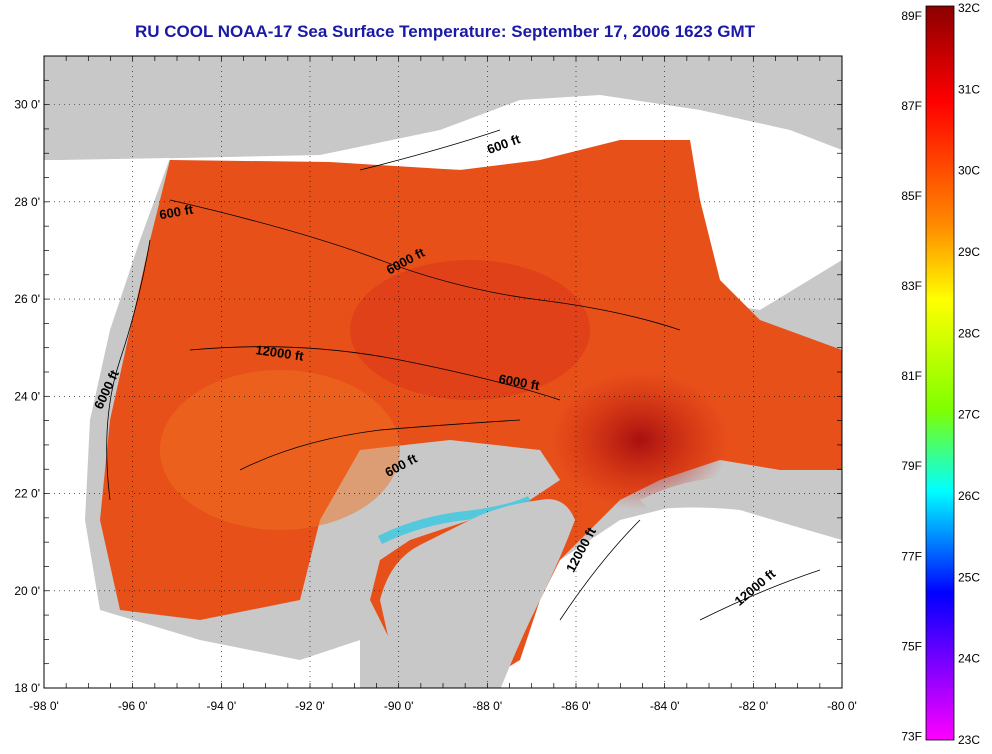 The image size is (992, 754). What do you see at coordinates (969, 659) in the screenshot?
I see `colorbar-c-label: 24C` at bounding box center [969, 659].